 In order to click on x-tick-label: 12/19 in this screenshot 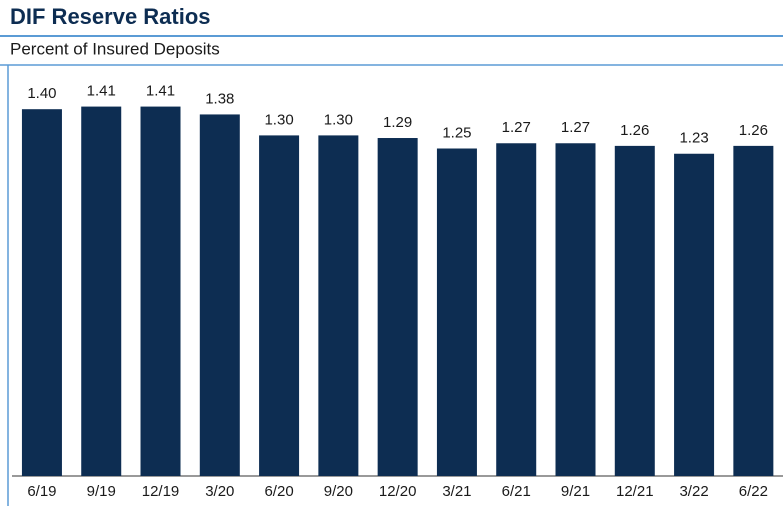, I will do `click(161, 491)`.